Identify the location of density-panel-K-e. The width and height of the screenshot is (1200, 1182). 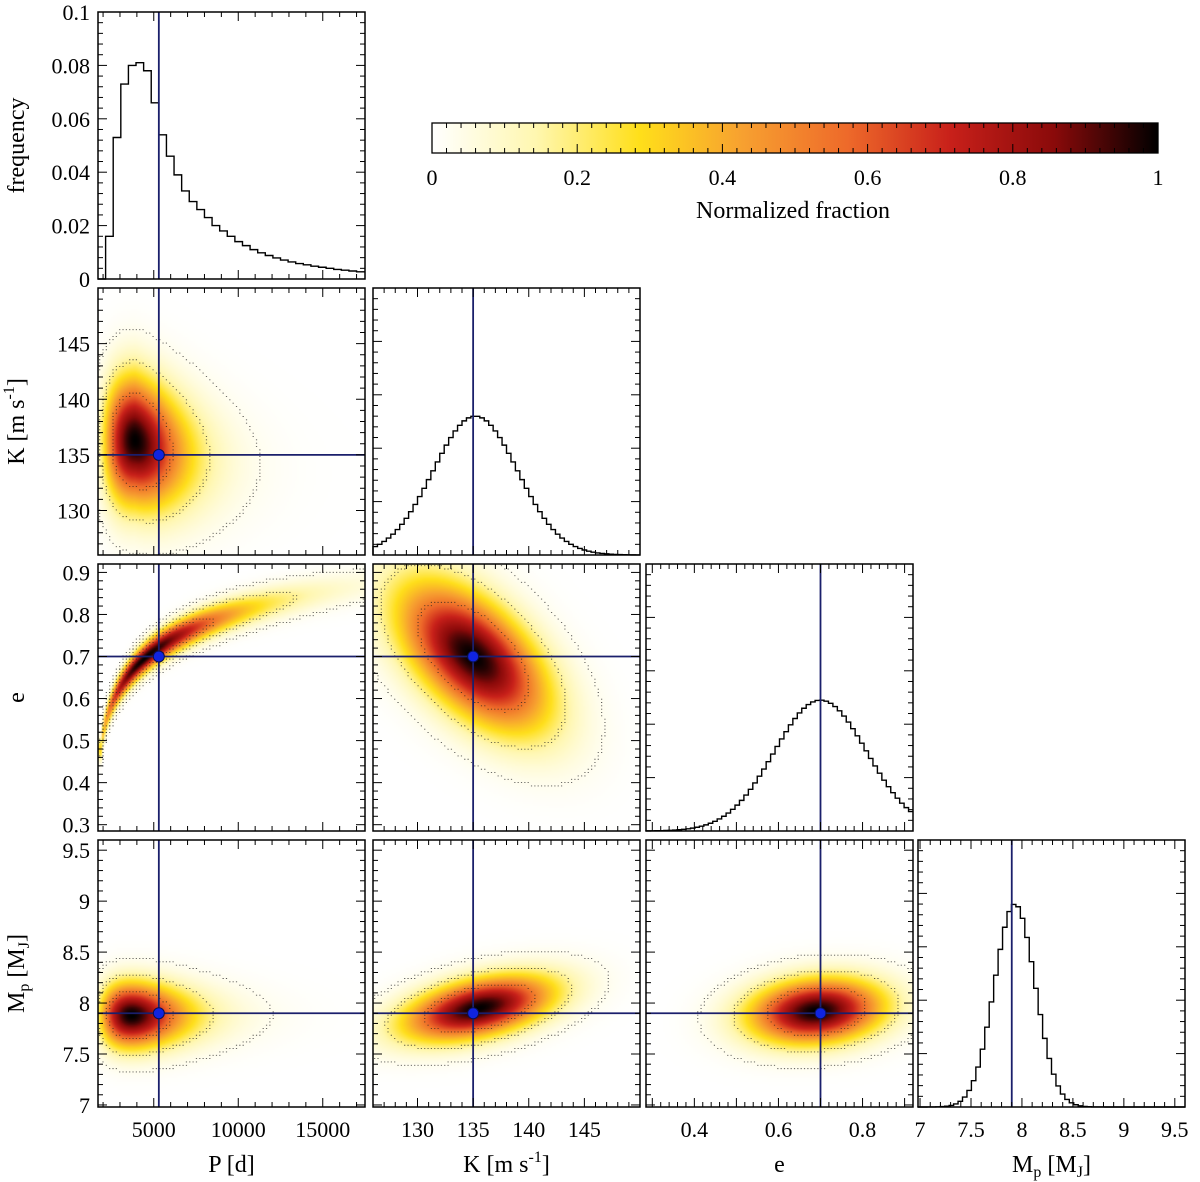
(506, 697).